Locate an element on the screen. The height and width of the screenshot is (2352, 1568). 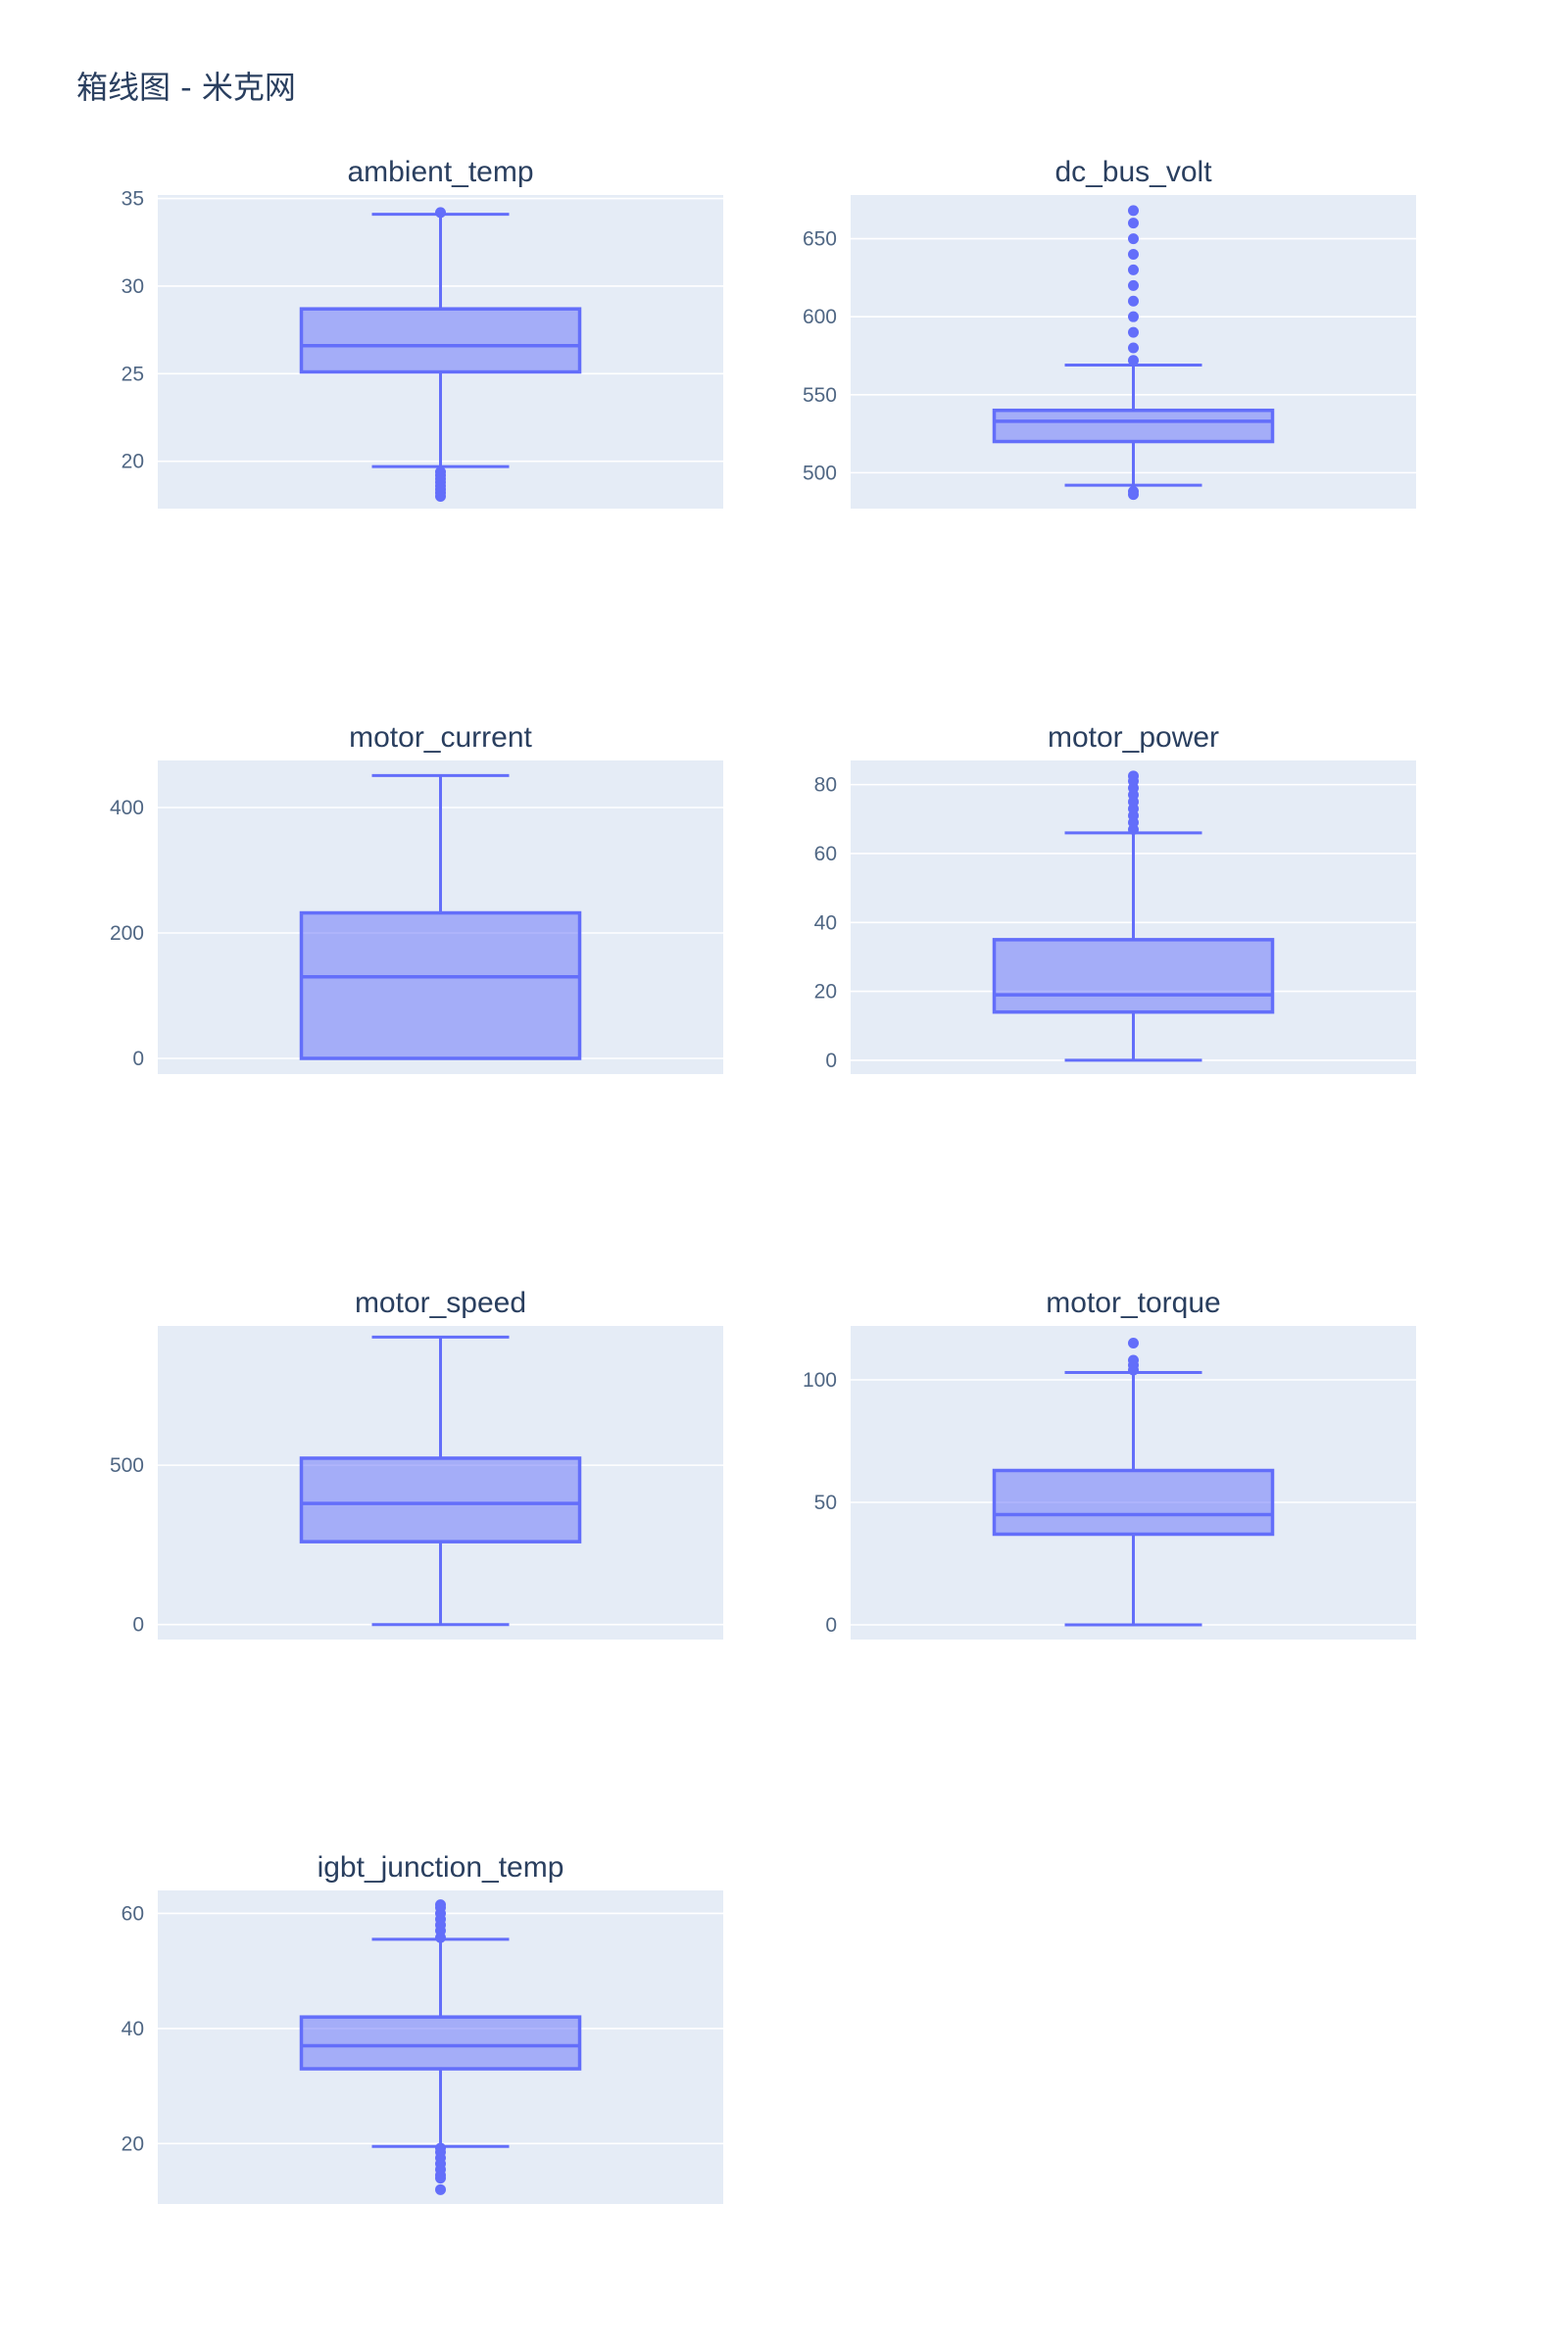
y-tick-label: 25 is located at coordinates (133, 374).